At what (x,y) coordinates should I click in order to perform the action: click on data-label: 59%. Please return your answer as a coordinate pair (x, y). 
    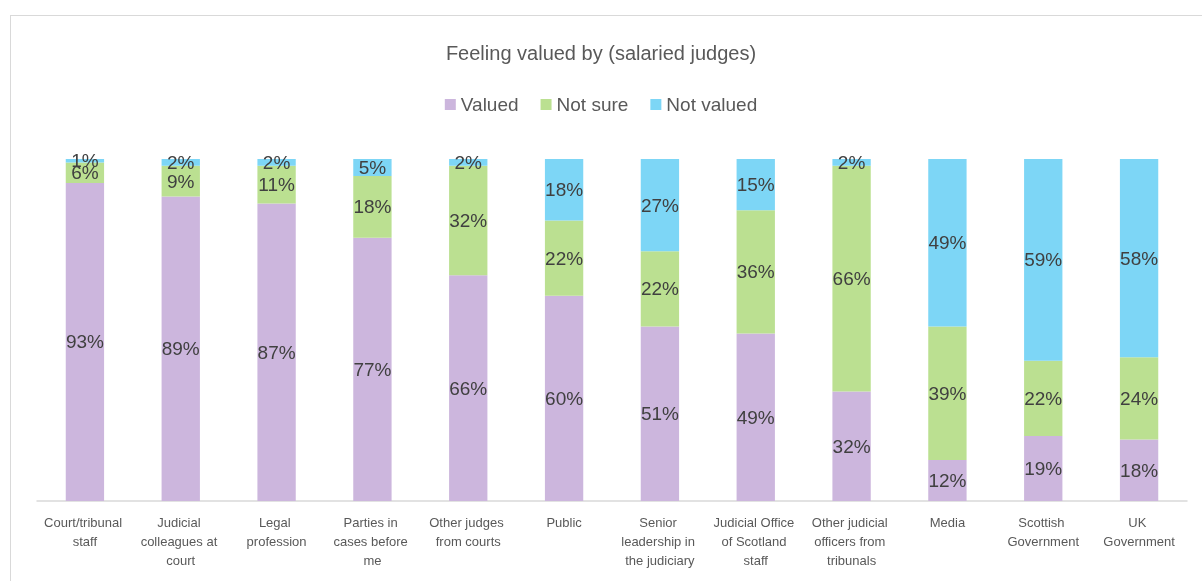
    Looking at the image, I should click on (1043, 260).